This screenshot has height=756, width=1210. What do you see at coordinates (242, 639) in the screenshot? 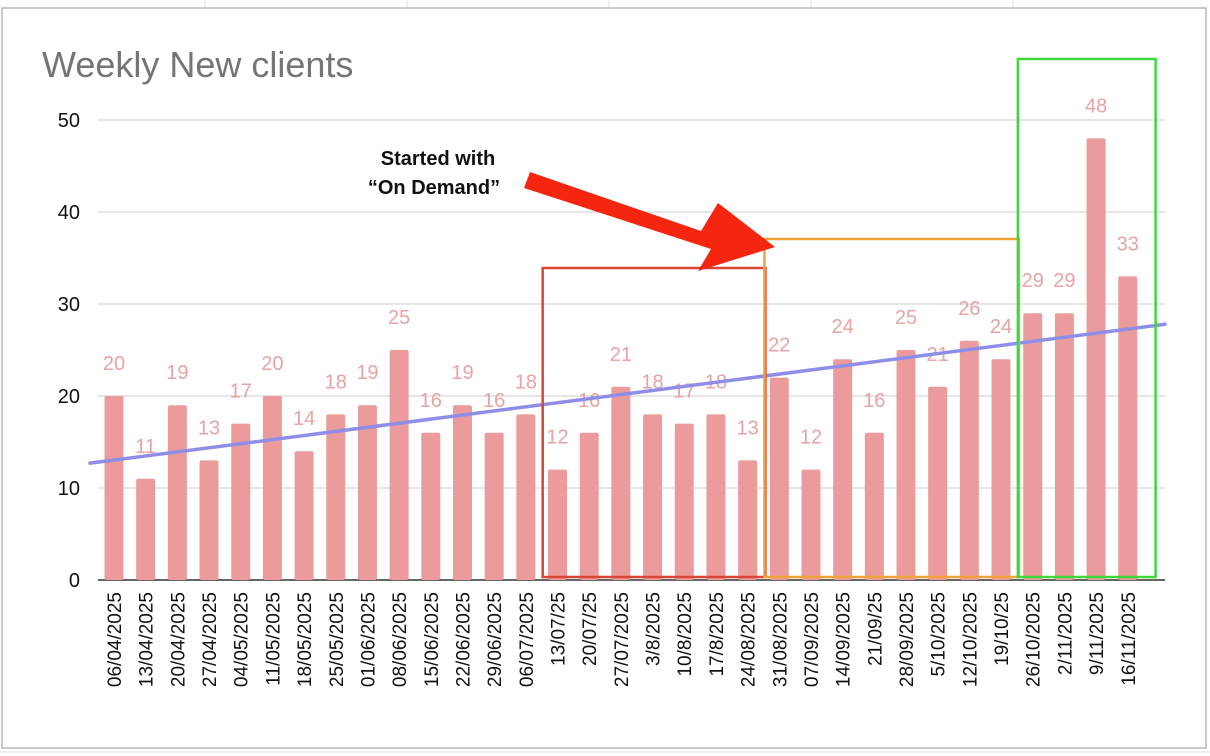
I see `x-tick-label: 04/05/2025` at bounding box center [242, 639].